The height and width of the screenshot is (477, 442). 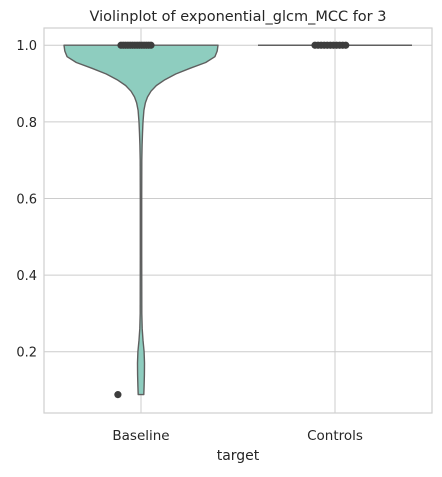 What do you see at coordinates (237, 436) in the screenshot?
I see `x-tick-labels: Baseline Controls` at bounding box center [237, 436].